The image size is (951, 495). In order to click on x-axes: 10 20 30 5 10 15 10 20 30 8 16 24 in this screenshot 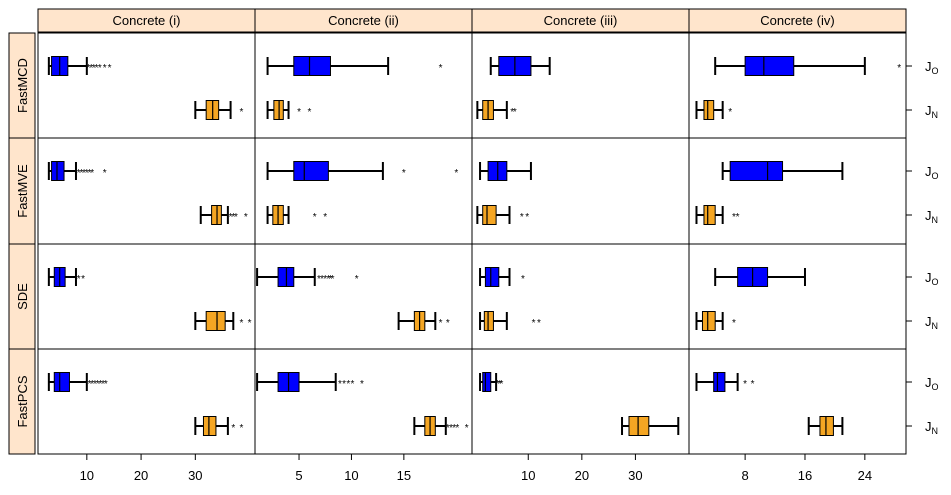, I will do `click(476, 468)`.